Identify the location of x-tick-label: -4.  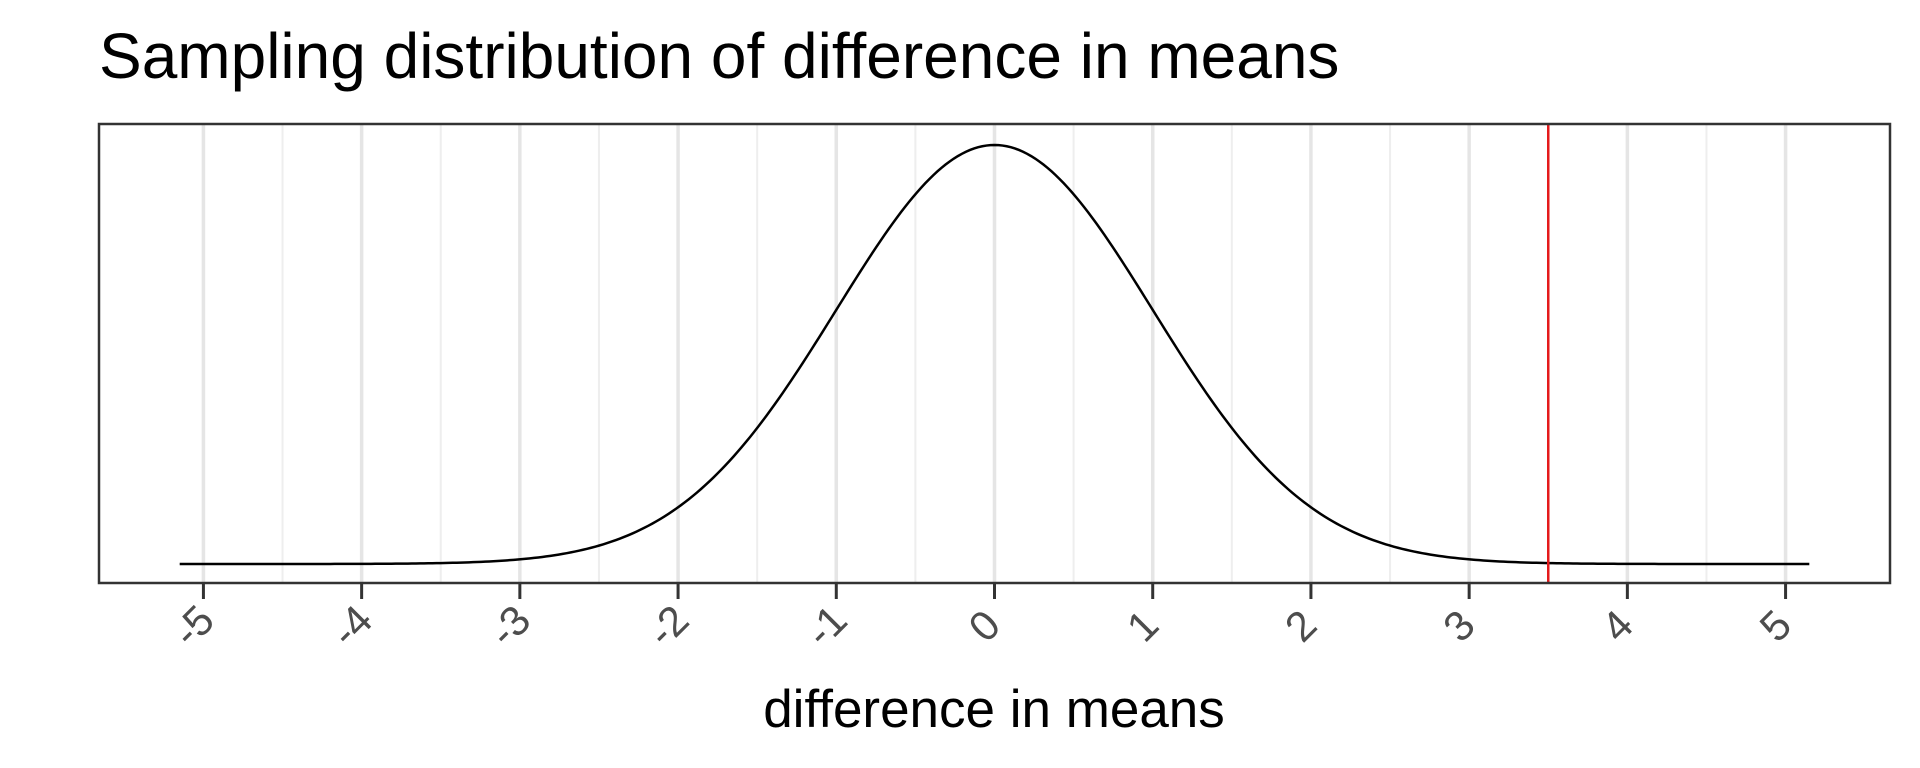
(352, 626).